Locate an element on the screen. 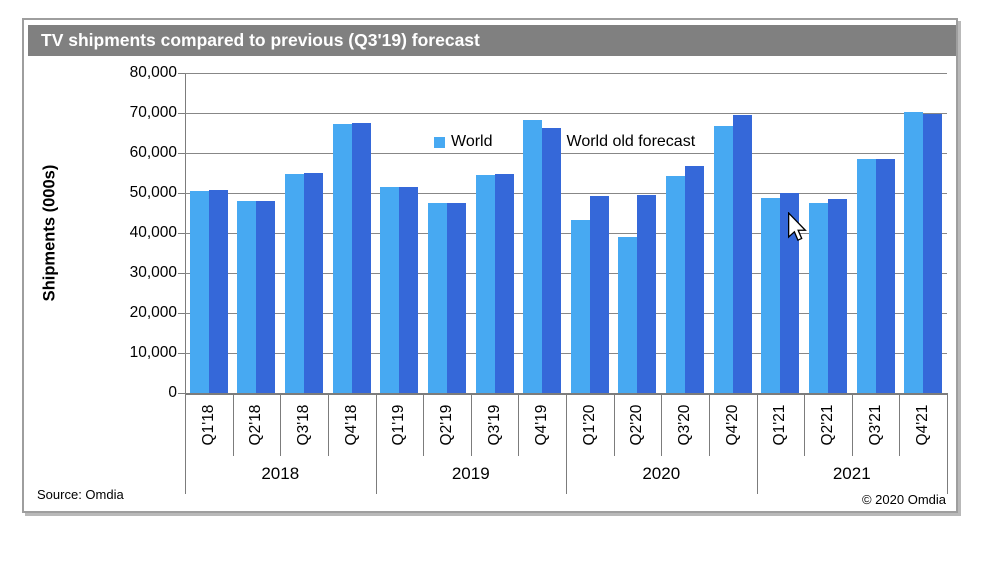  y-tick-label: 60,000 is located at coordinates (153, 152).